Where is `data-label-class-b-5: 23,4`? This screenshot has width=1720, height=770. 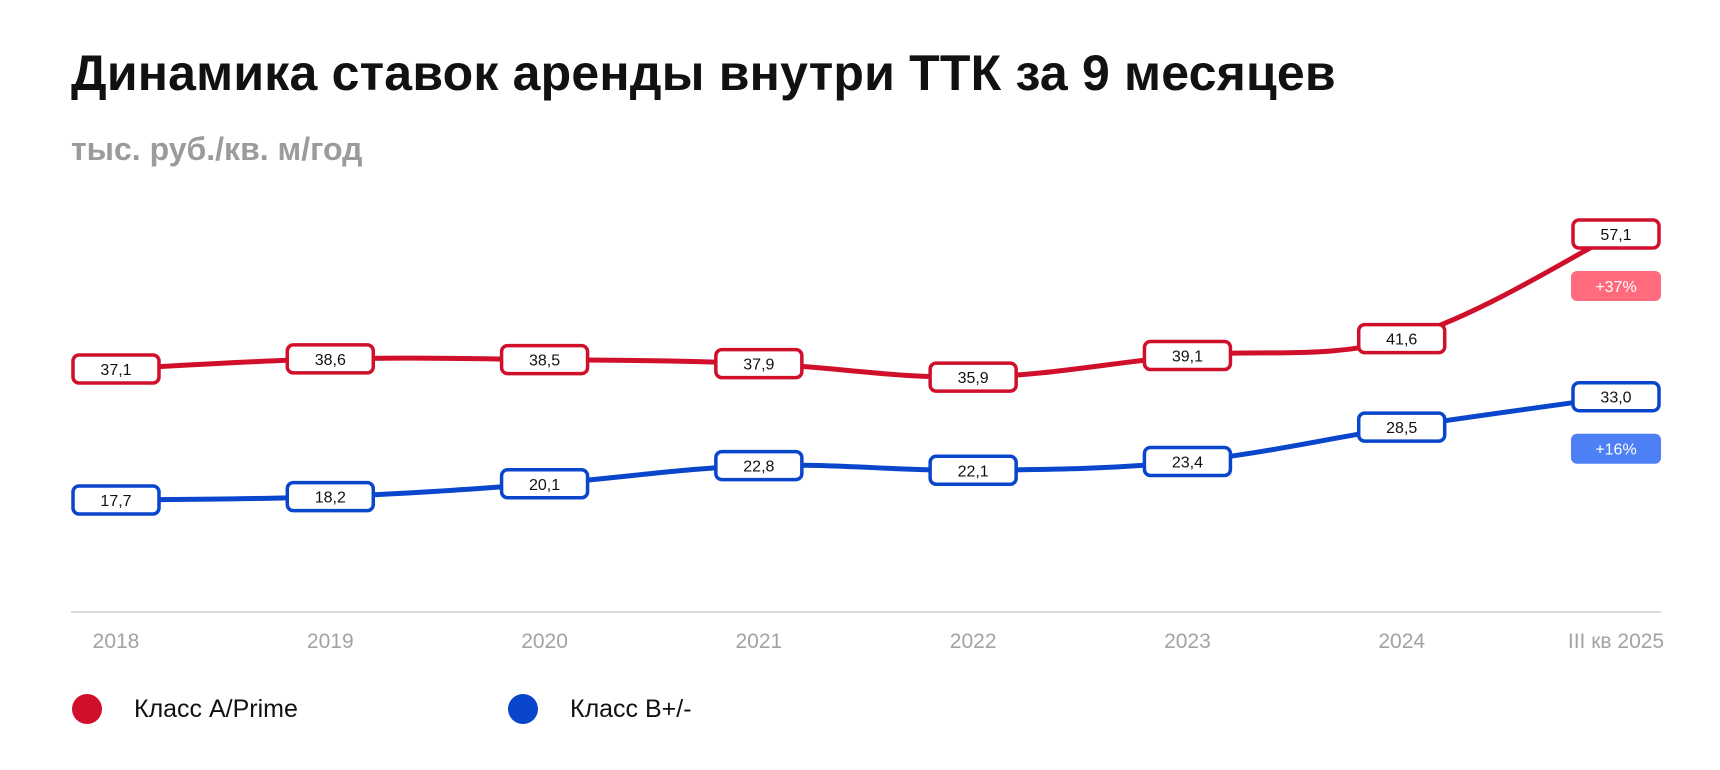
data-label-class-b-5: 23,4 is located at coordinates (1187, 461).